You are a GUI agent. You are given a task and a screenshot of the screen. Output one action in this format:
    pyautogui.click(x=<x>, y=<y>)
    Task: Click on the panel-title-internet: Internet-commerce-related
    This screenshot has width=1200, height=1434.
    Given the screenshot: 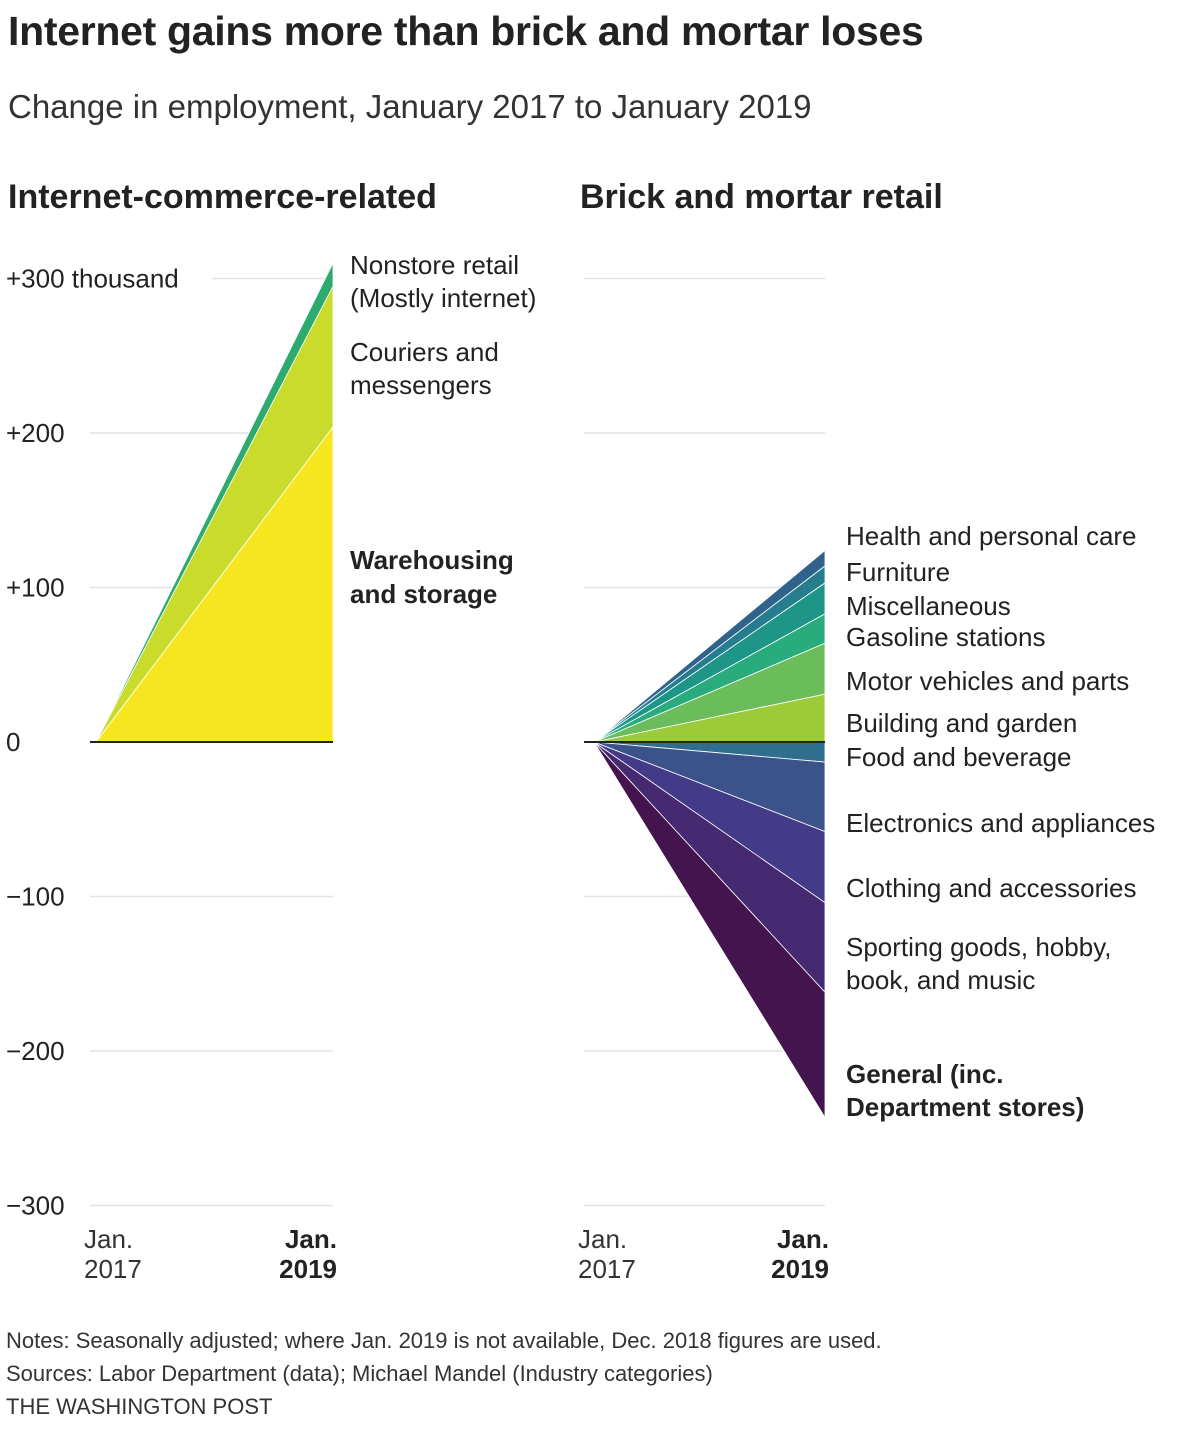 What is the action you would take?
    pyautogui.click(x=222, y=197)
    